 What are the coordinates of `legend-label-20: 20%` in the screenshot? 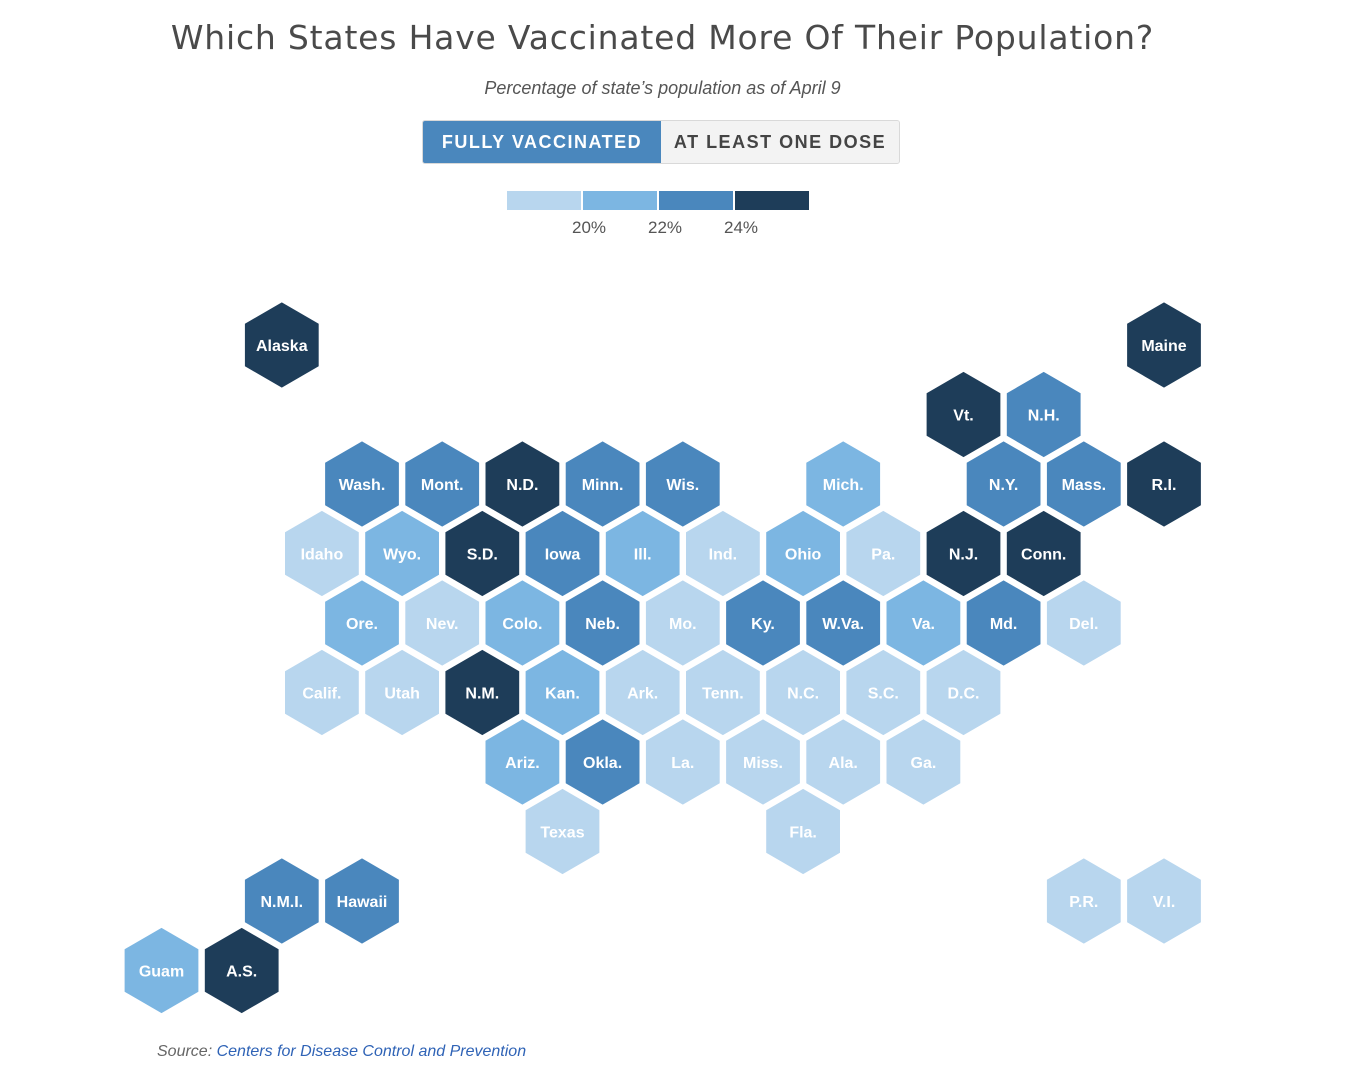 It's located at (589, 227).